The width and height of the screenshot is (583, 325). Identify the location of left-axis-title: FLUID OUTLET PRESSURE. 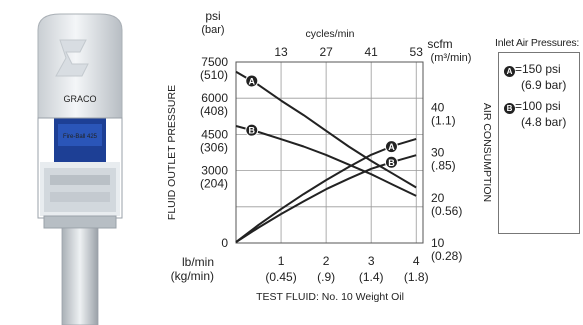
(172, 152).